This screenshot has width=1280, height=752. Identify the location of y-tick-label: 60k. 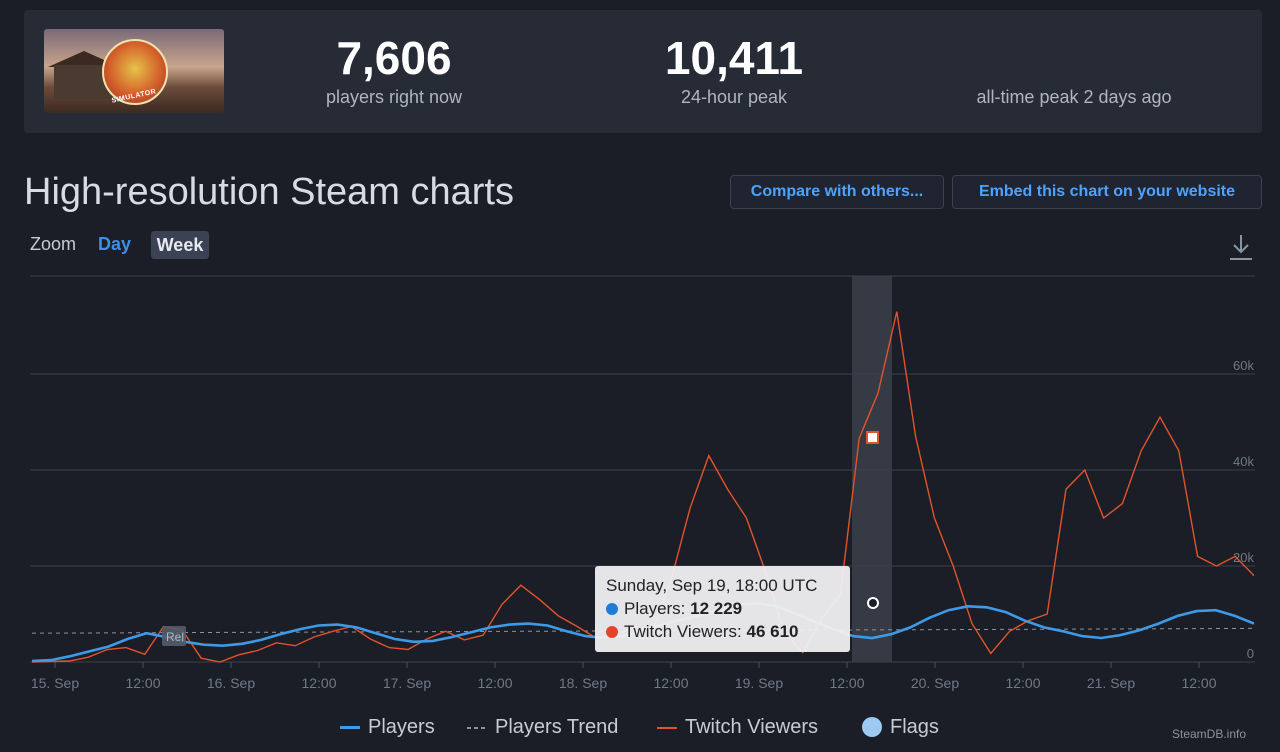
(1243, 365).